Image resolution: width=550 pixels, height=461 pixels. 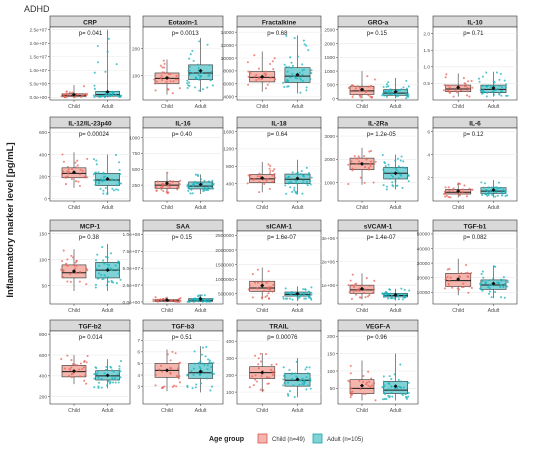 I want to click on panel-title: sVCAM-1, so click(x=378, y=226).